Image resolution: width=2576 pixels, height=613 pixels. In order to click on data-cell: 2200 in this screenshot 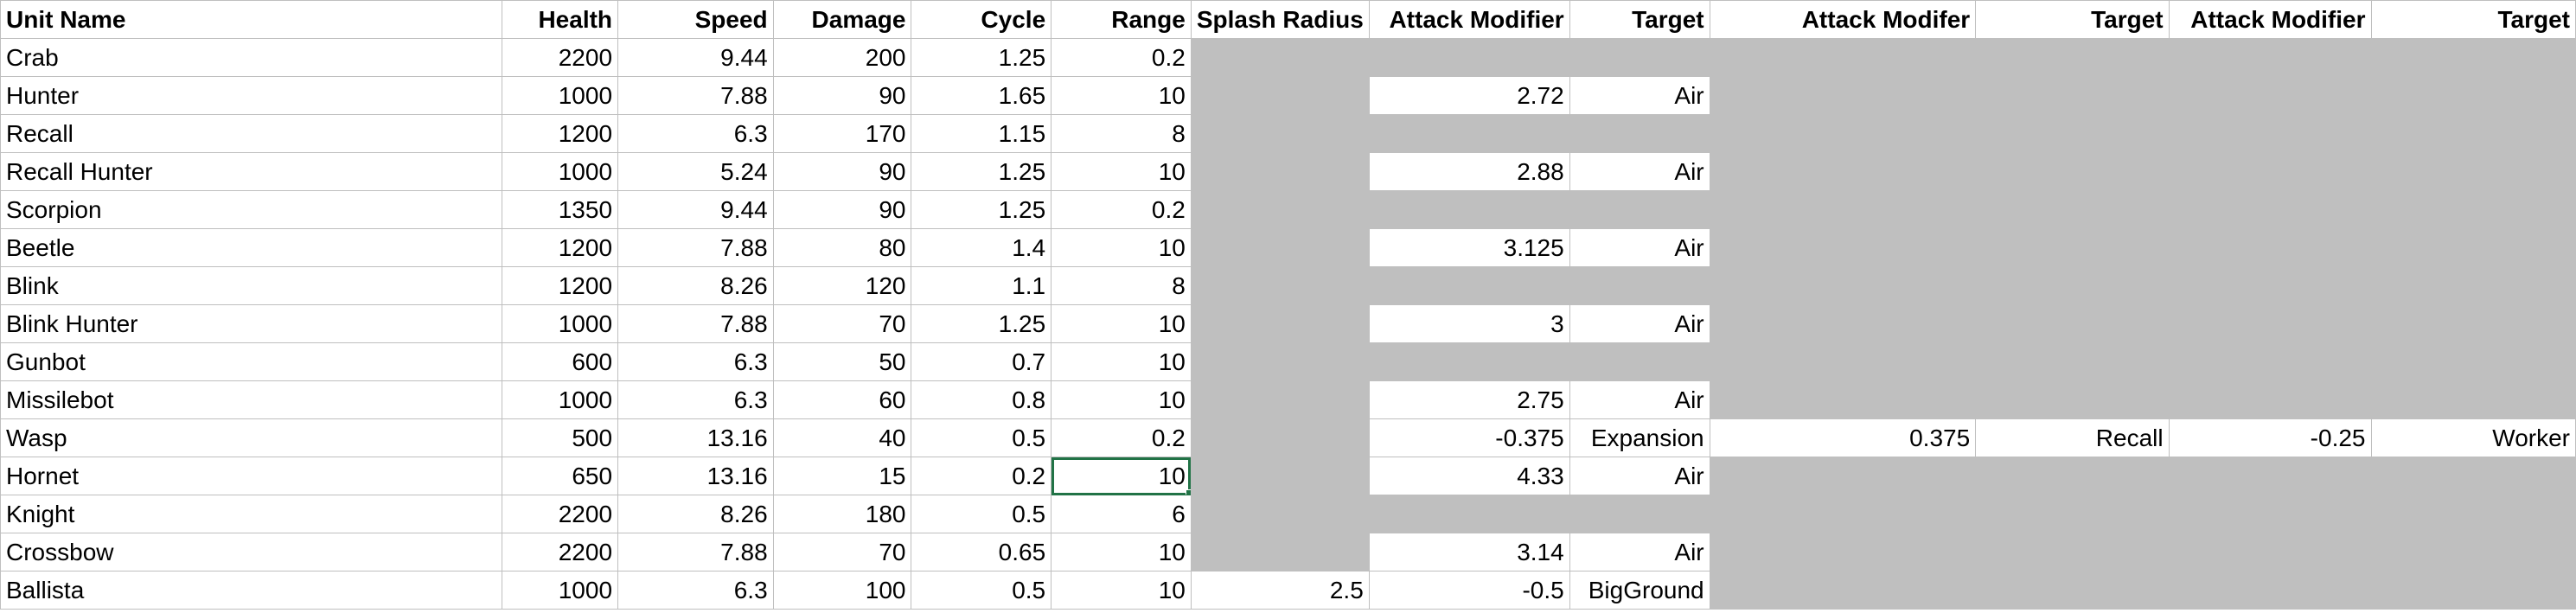, I will do `click(561, 552)`.